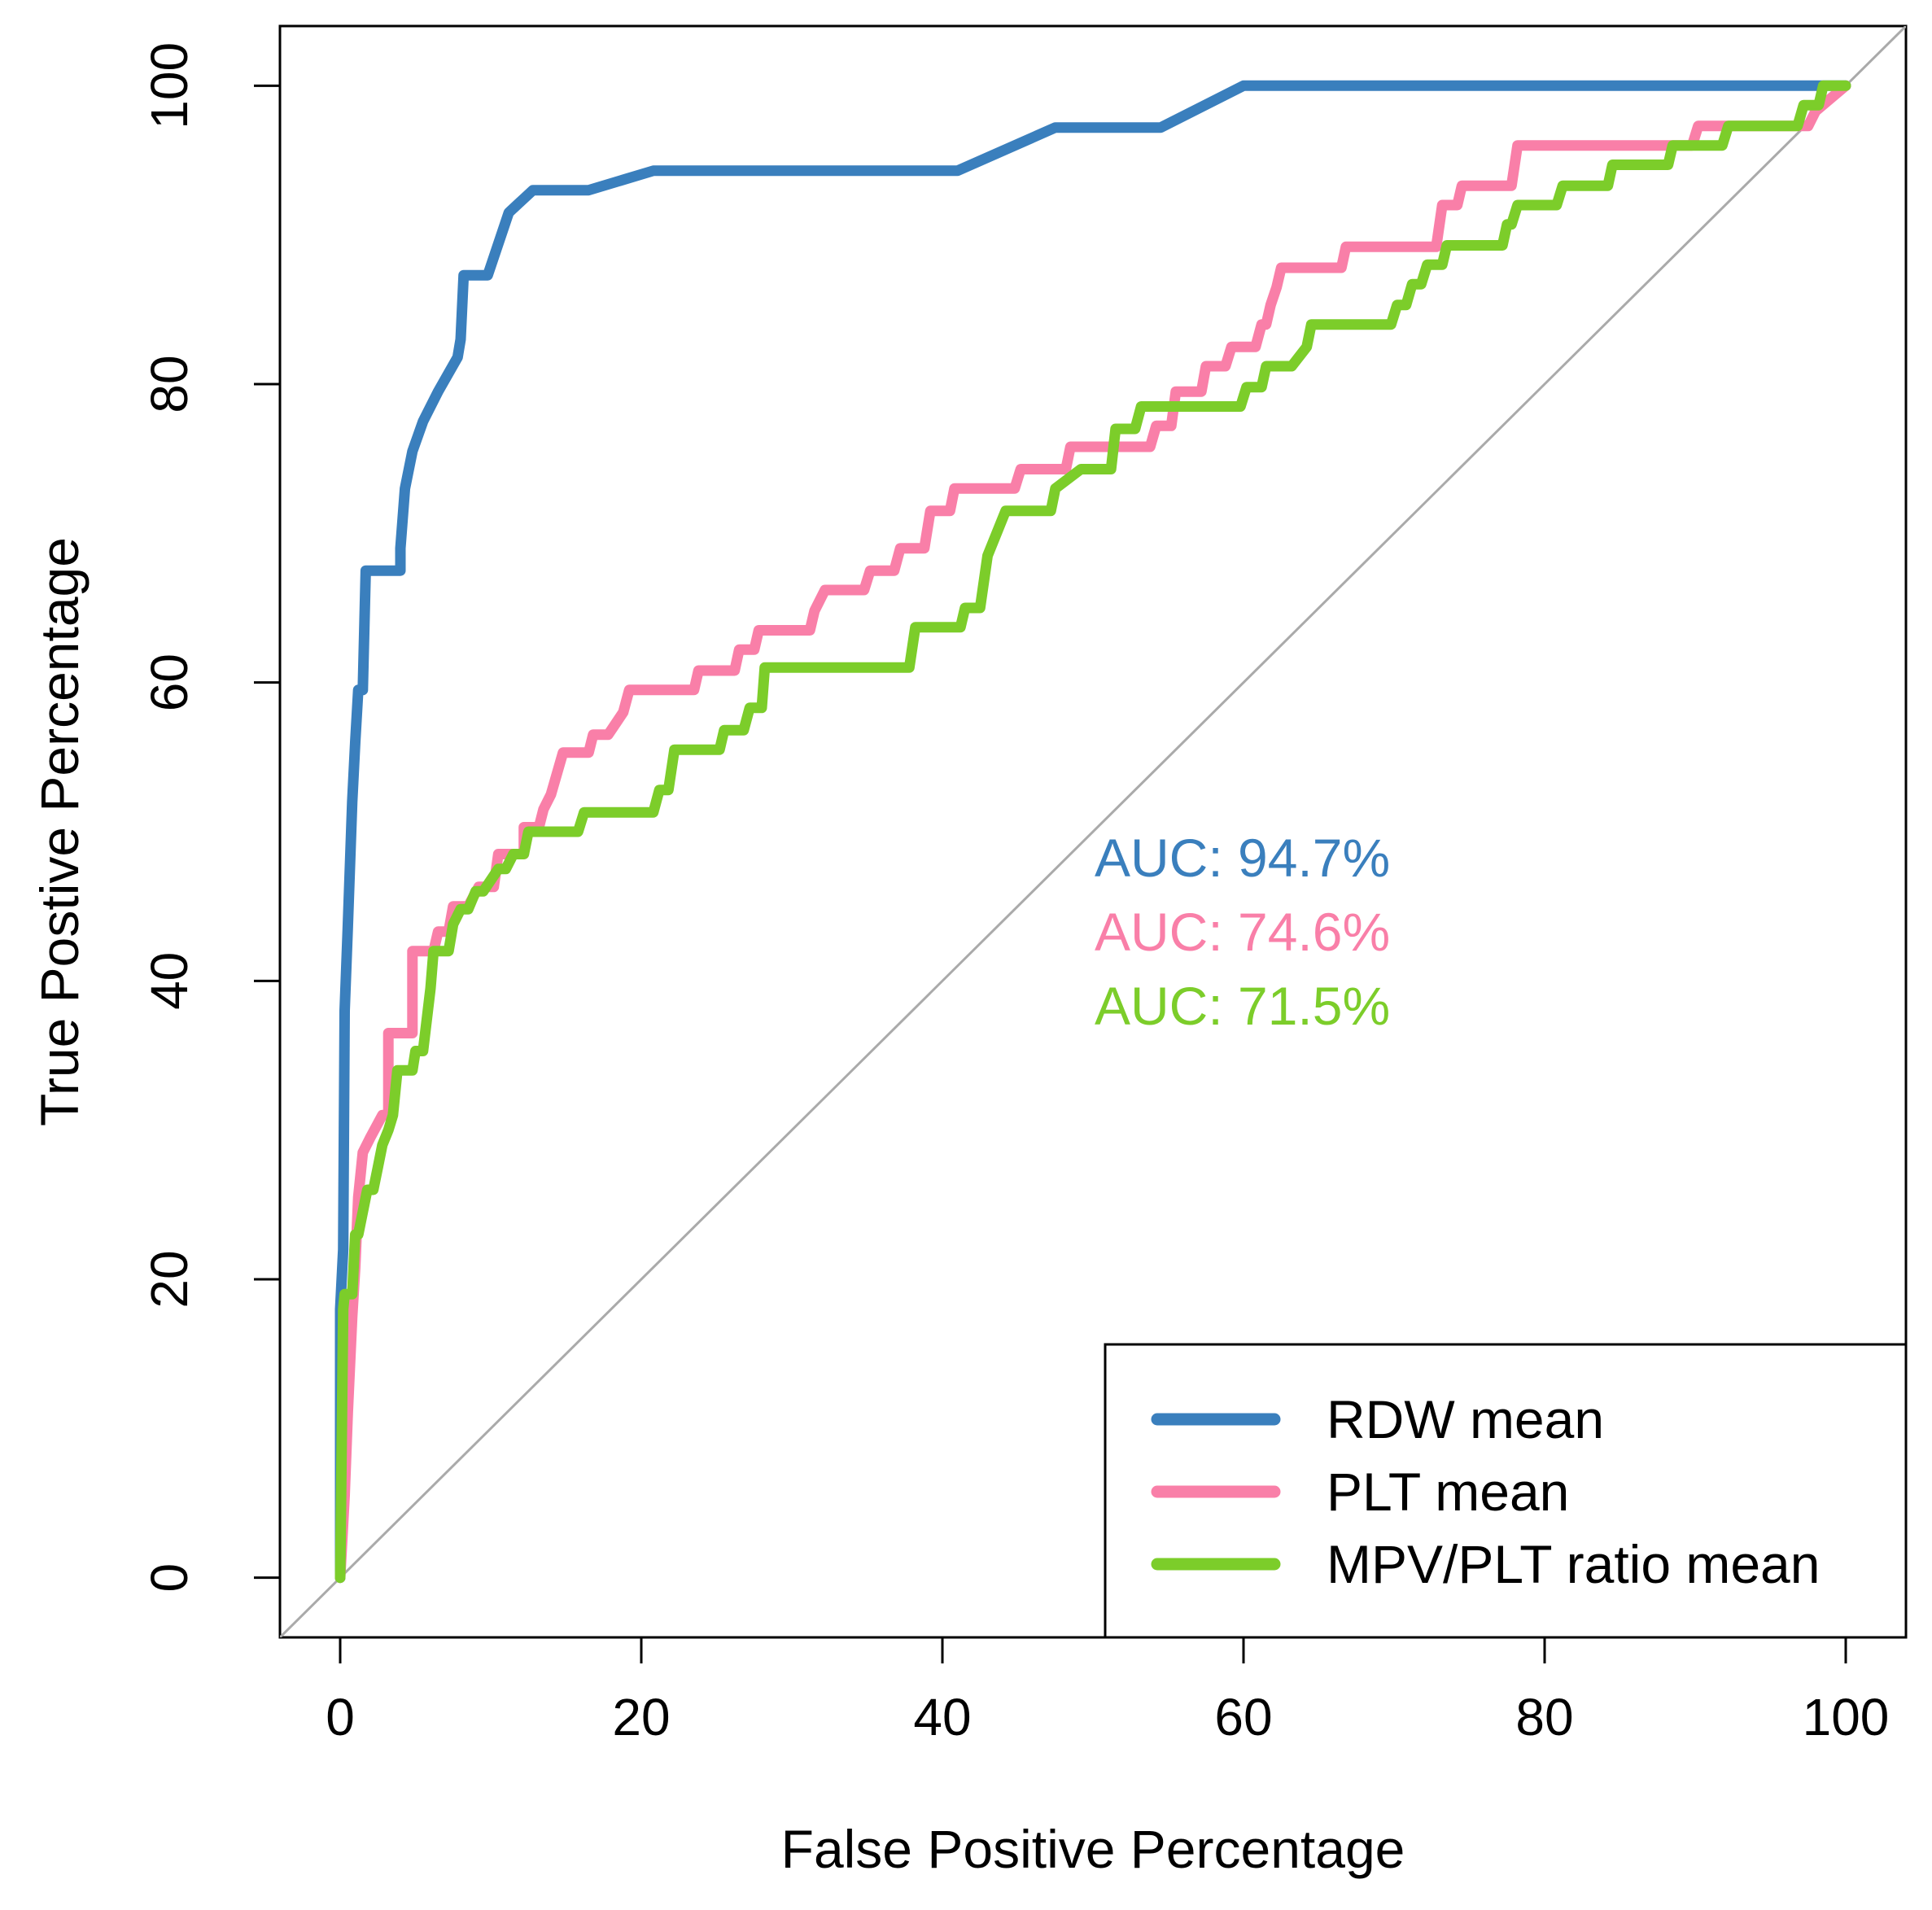  I want to click on x-axis-title: False Positive Percentage, so click(1093, 1849).